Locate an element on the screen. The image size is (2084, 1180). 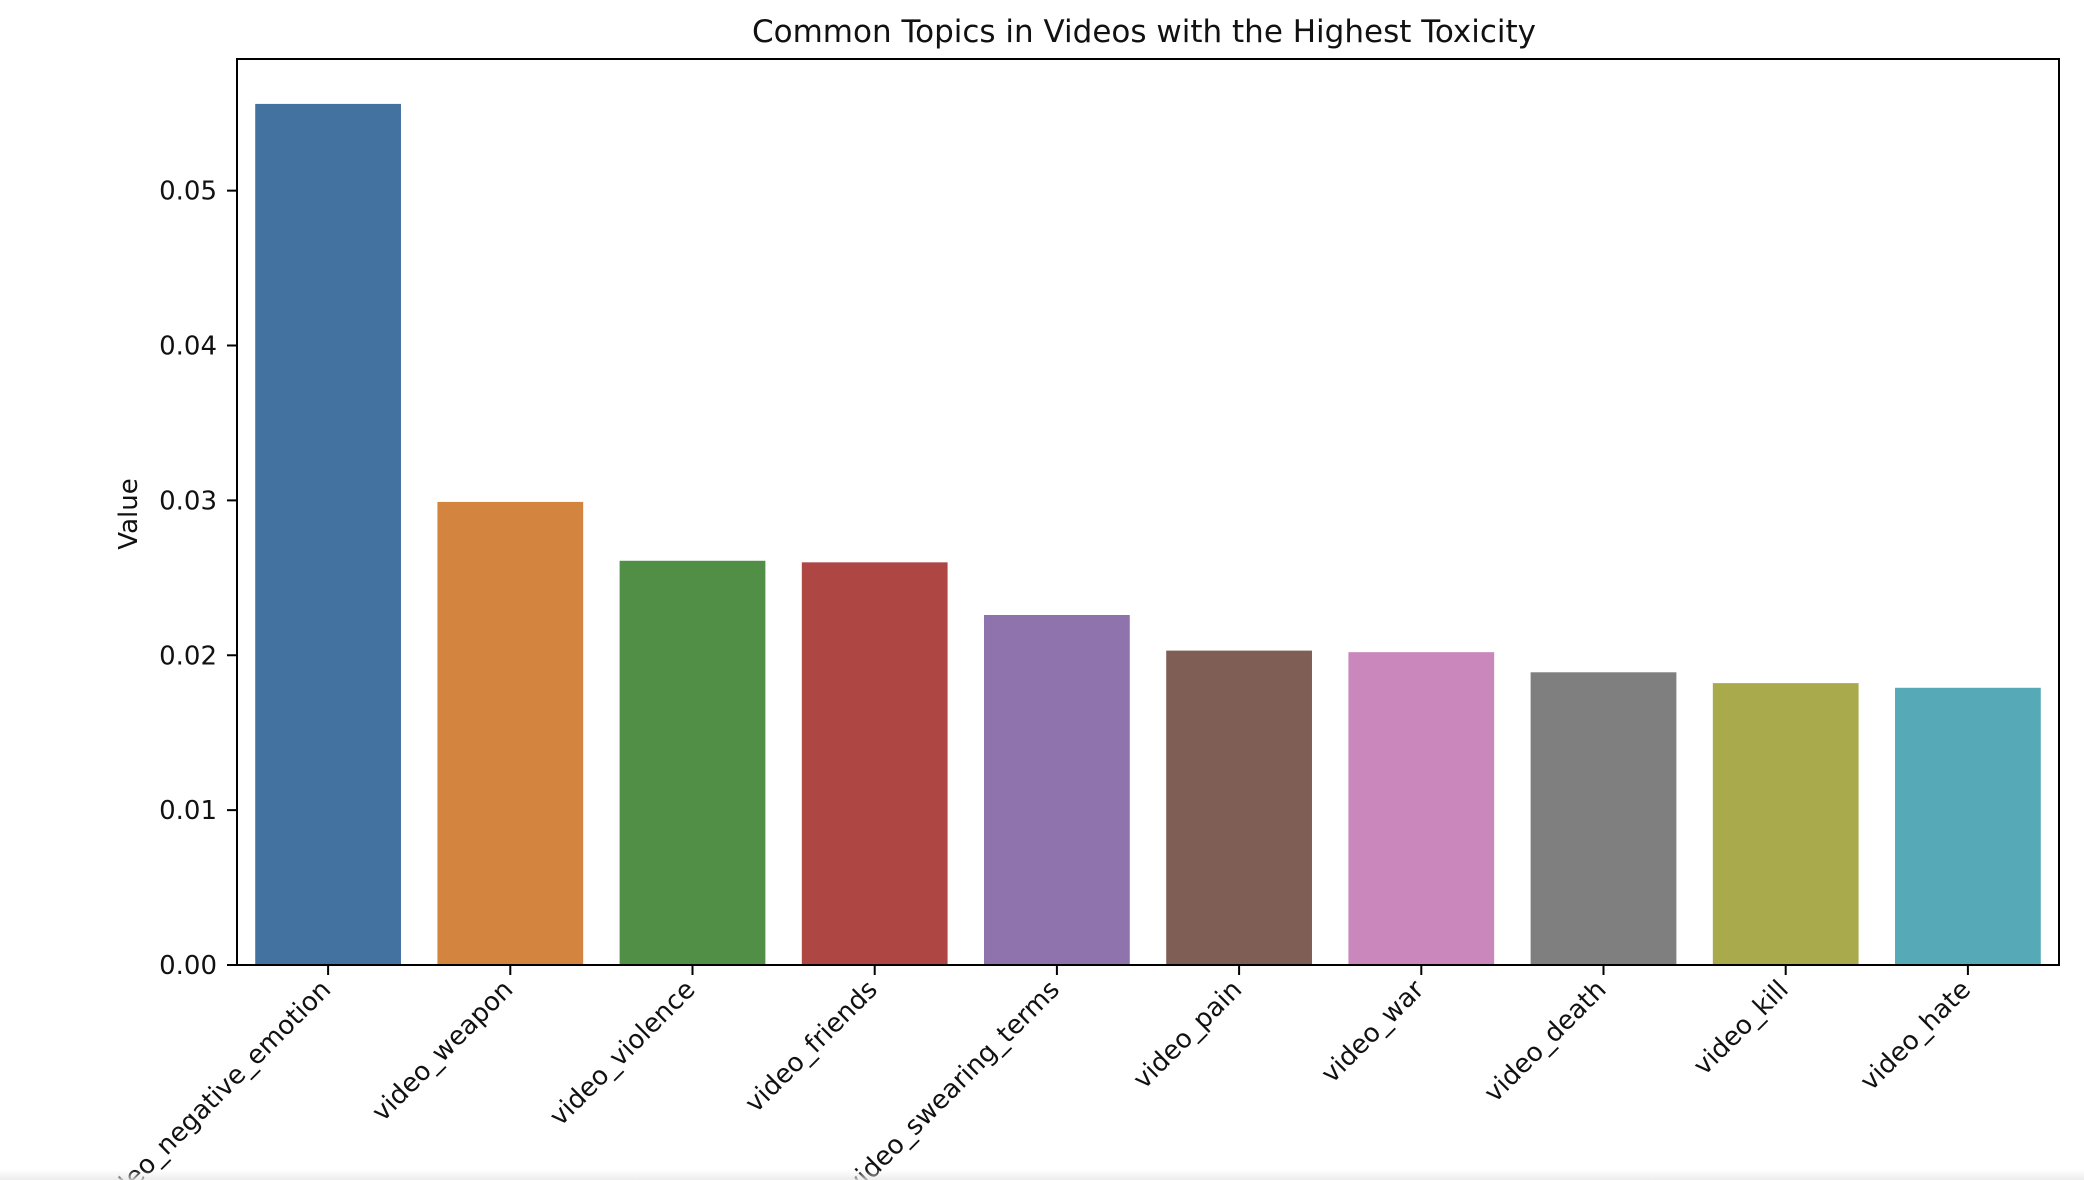
y-tick-label: 0.05 is located at coordinates (188, 192).